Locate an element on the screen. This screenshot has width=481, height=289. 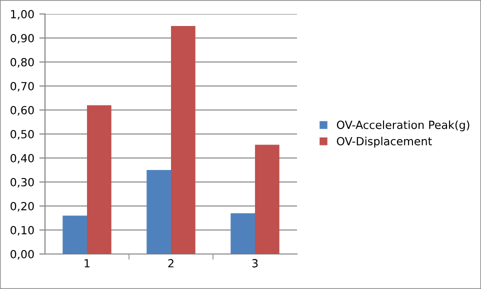
y-tick-label: 0,10 is located at coordinates (22, 231).